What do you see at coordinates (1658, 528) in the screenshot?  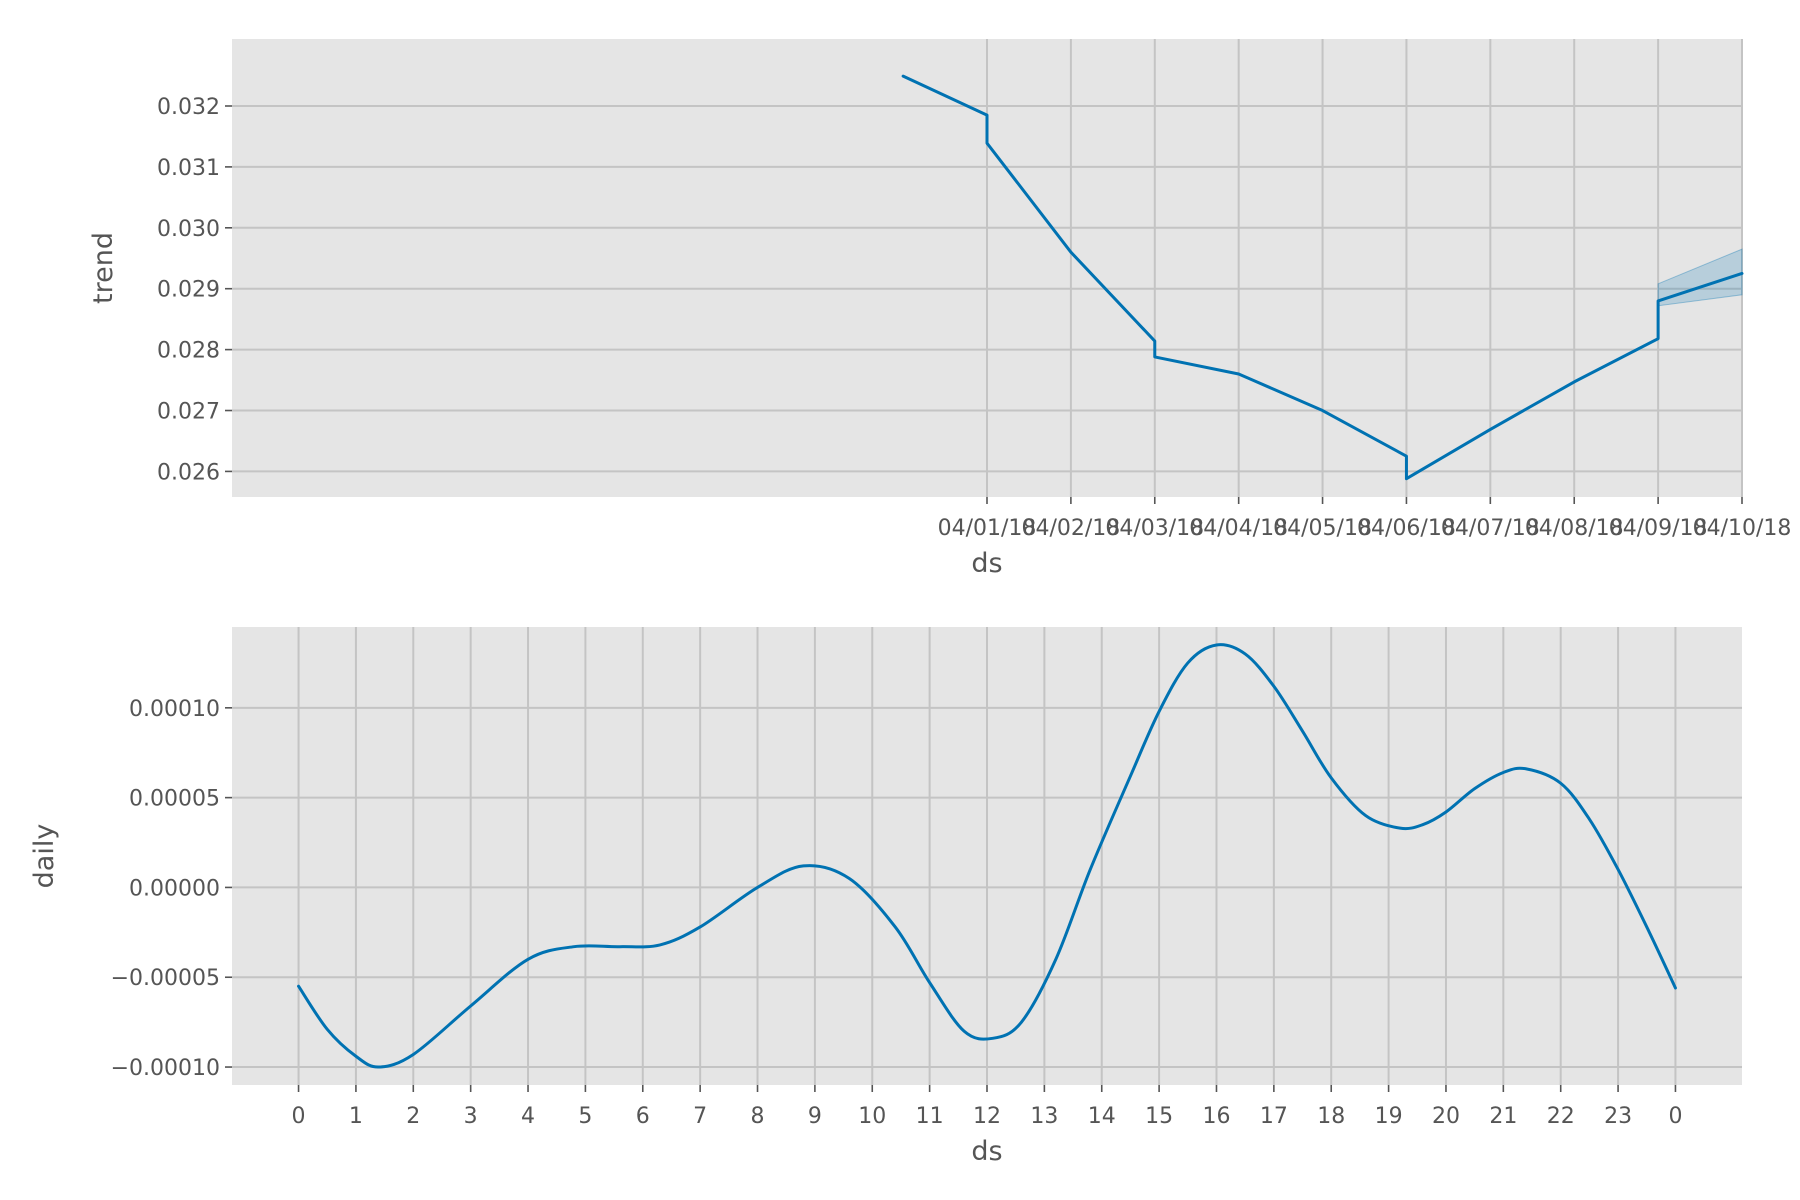 I see `x-tick-label: 04/09/18` at bounding box center [1658, 528].